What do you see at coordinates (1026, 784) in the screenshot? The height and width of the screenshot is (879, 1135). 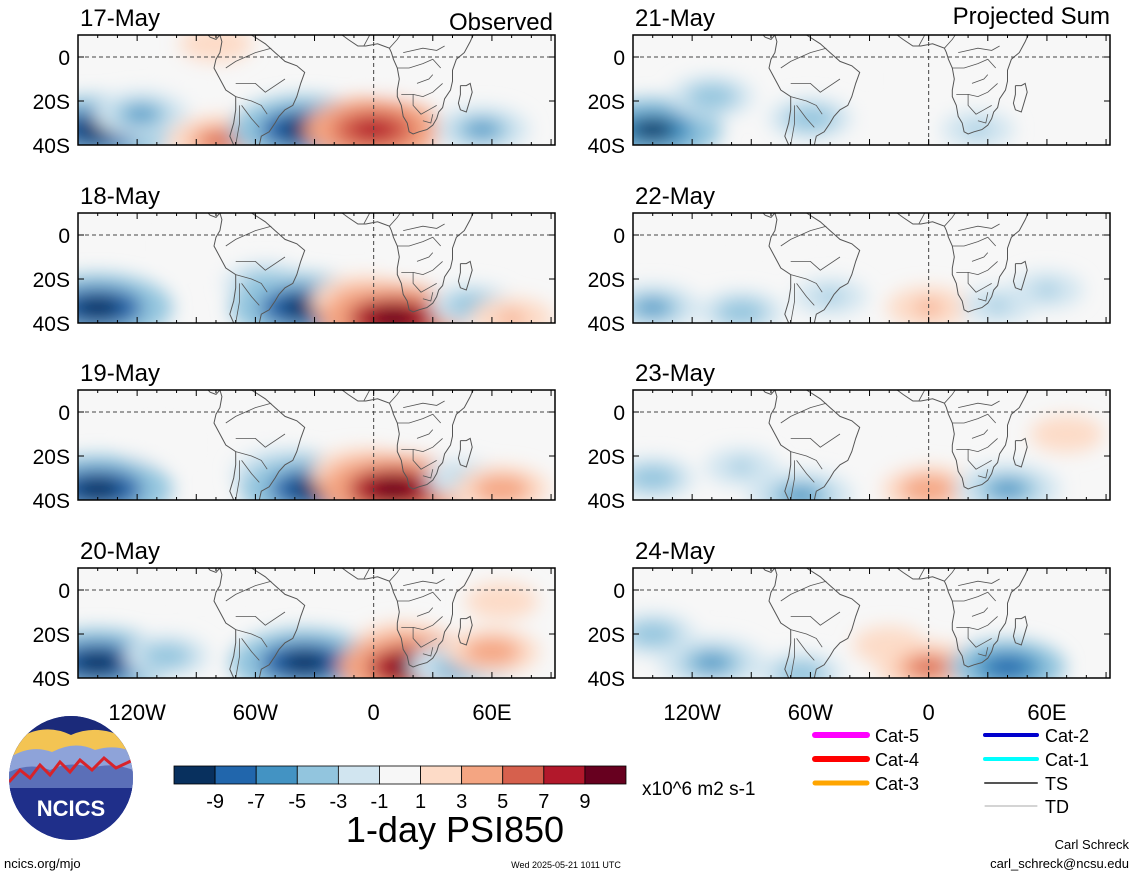 I see `legend-item: TS` at bounding box center [1026, 784].